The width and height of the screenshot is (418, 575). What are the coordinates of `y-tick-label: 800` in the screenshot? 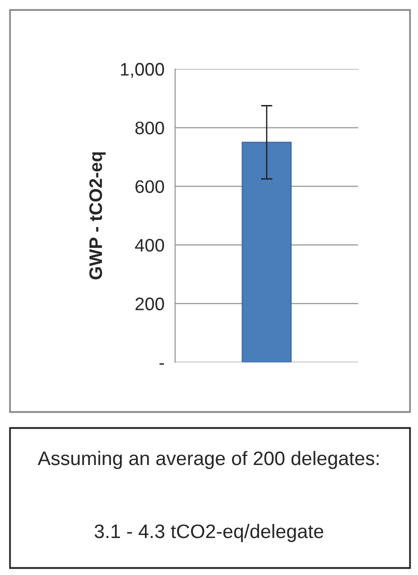 It's located at (149, 128).